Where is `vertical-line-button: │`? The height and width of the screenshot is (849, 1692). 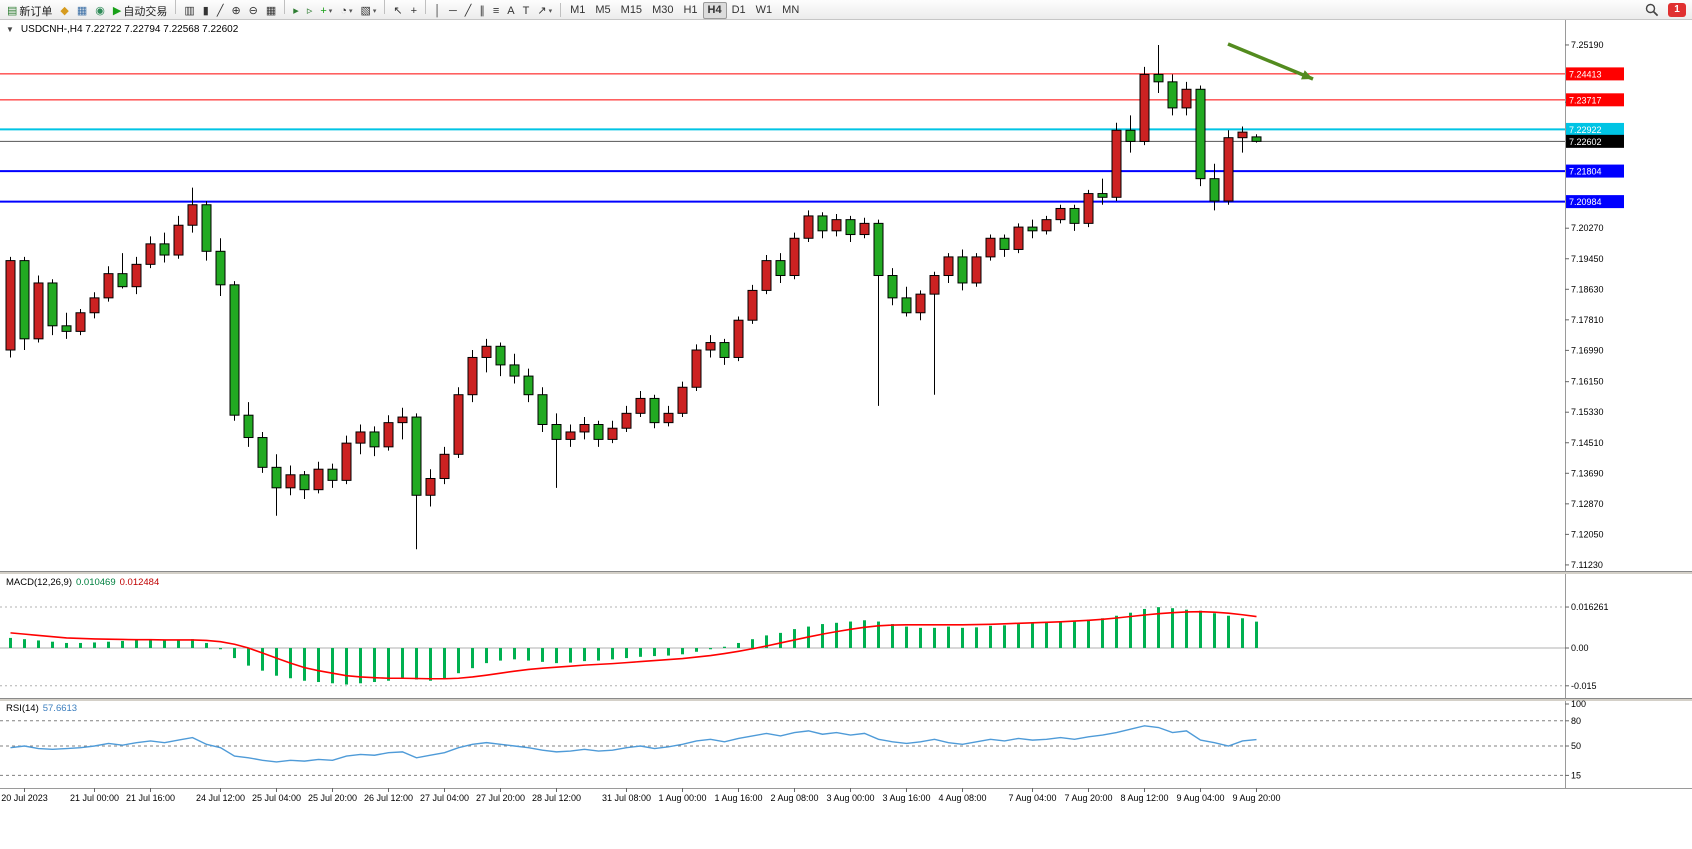
vertical-line-button: │ is located at coordinates (437, 11).